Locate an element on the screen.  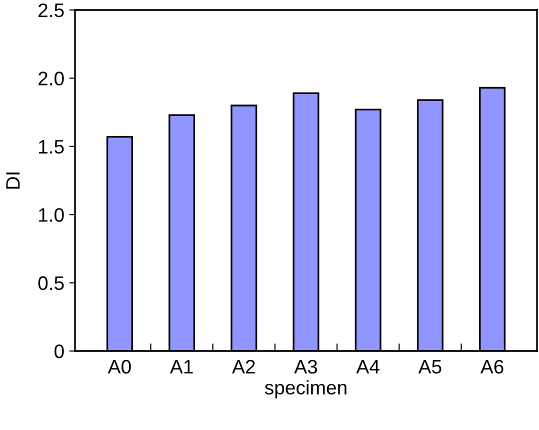
y-tick-label: 1.5 is located at coordinates (51, 147).